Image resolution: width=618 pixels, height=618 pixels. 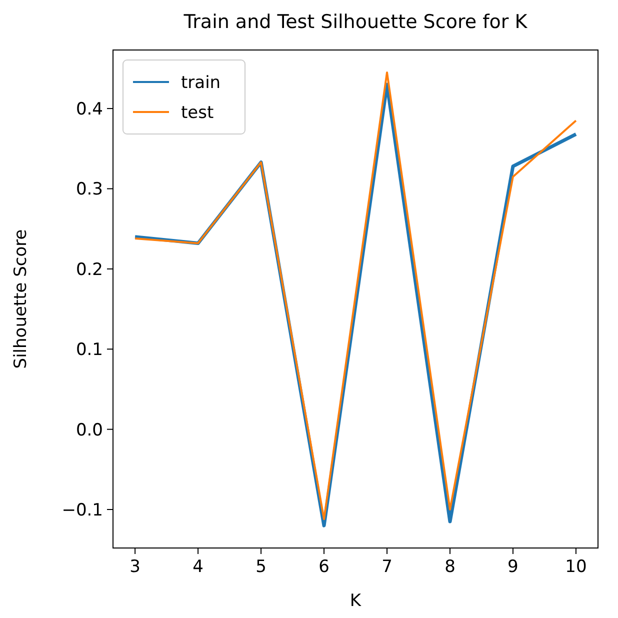 What do you see at coordinates (89, 109) in the screenshot?
I see `y-tick-label: 0.4` at bounding box center [89, 109].